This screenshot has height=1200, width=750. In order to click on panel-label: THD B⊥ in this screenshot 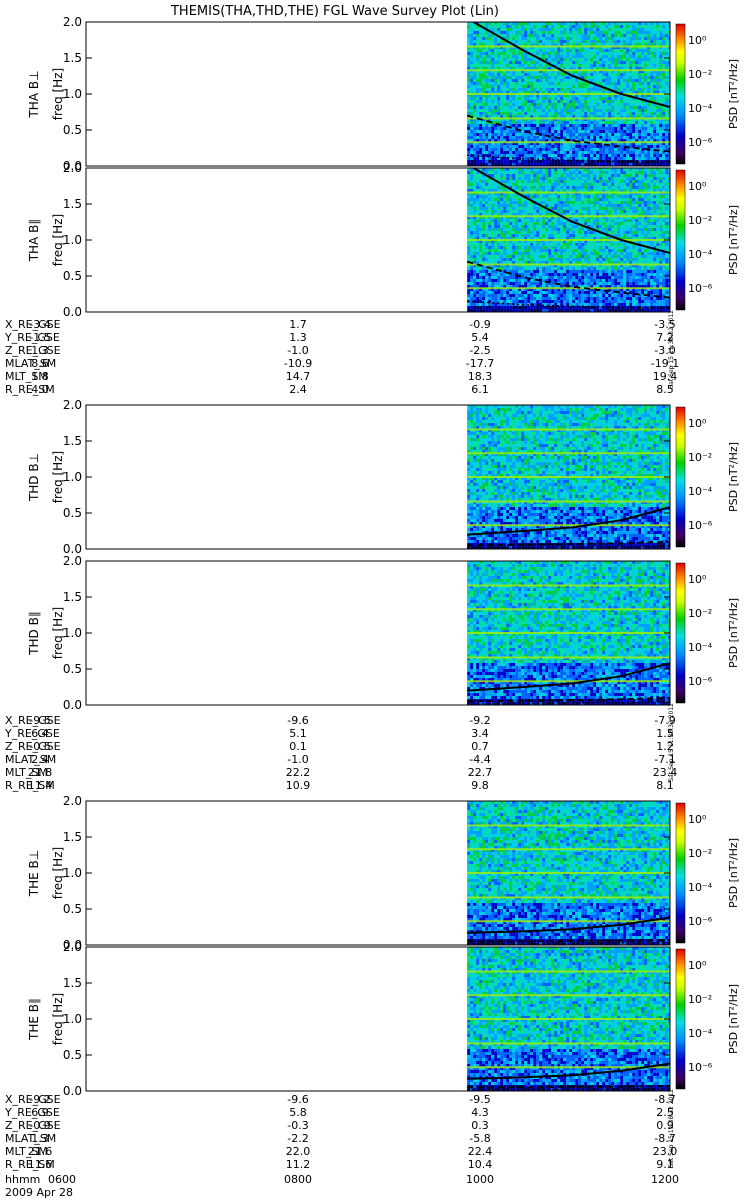, I will do `click(34, 477)`.